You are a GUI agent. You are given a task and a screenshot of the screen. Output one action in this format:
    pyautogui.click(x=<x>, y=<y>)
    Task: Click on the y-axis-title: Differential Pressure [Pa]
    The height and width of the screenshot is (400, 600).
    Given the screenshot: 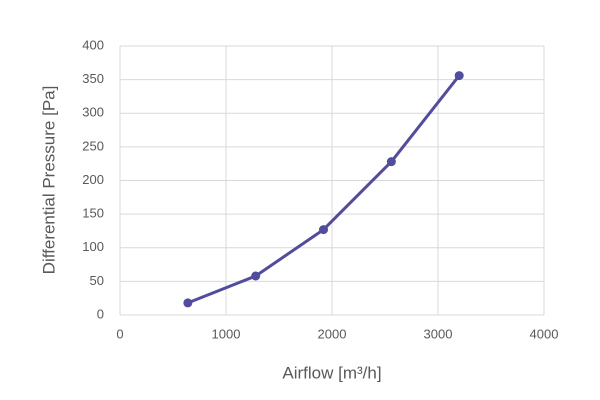 What is the action you would take?
    pyautogui.click(x=48, y=180)
    